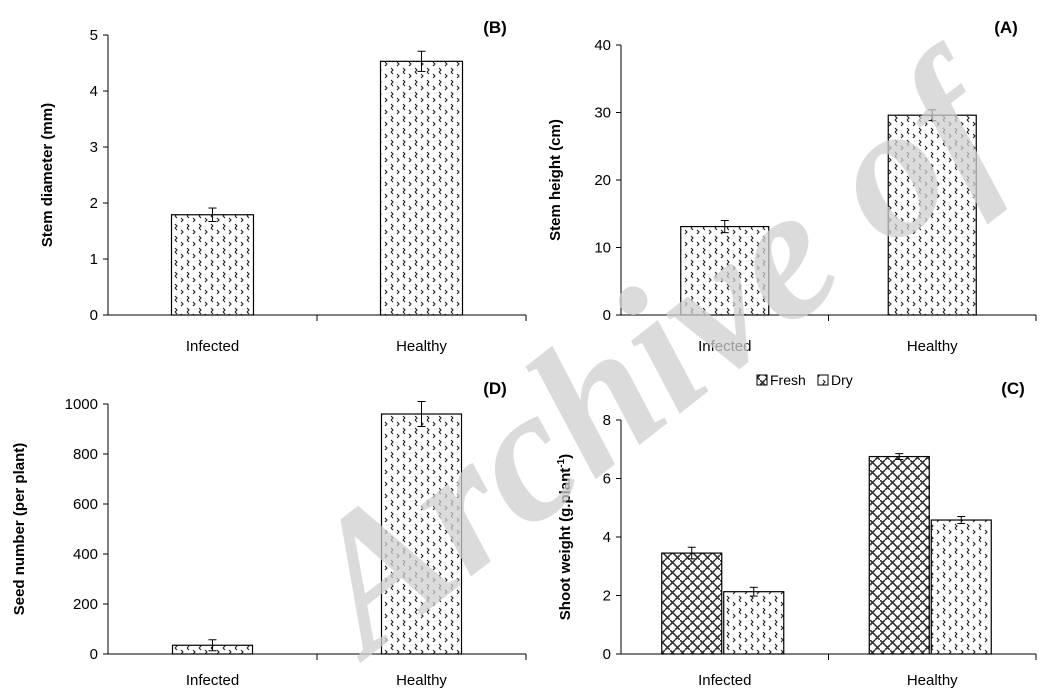 Image resolution: width=1042 pixels, height=688 pixels. I want to click on panel-label: (D), so click(495, 388).